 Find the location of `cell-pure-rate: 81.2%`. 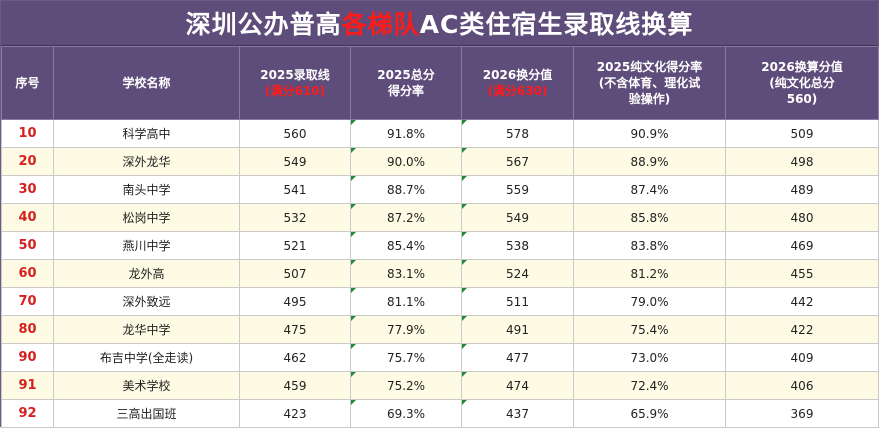

cell-pure-rate: 81.2% is located at coordinates (649, 273).